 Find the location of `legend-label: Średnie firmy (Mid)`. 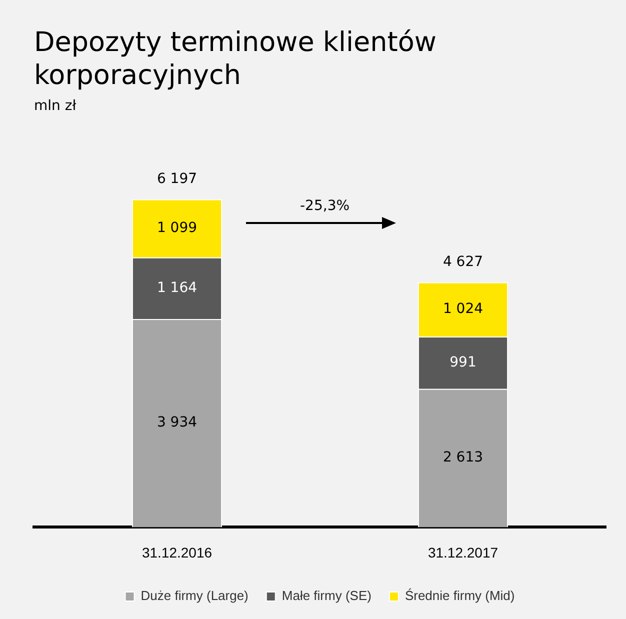

legend-label: Średnie firmy (Mid) is located at coordinates (459, 596).